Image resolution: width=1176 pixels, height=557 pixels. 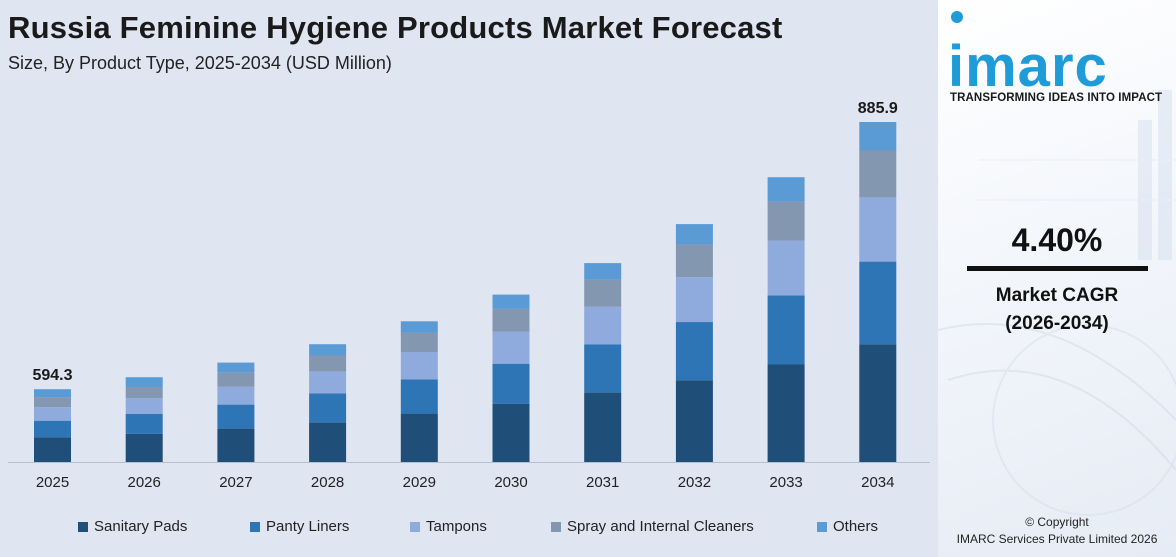 What do you see at coordinates (785, 482) in the screenshot?
I see `x-tick-label-2033: 2033` at bounding box center [785, 482].